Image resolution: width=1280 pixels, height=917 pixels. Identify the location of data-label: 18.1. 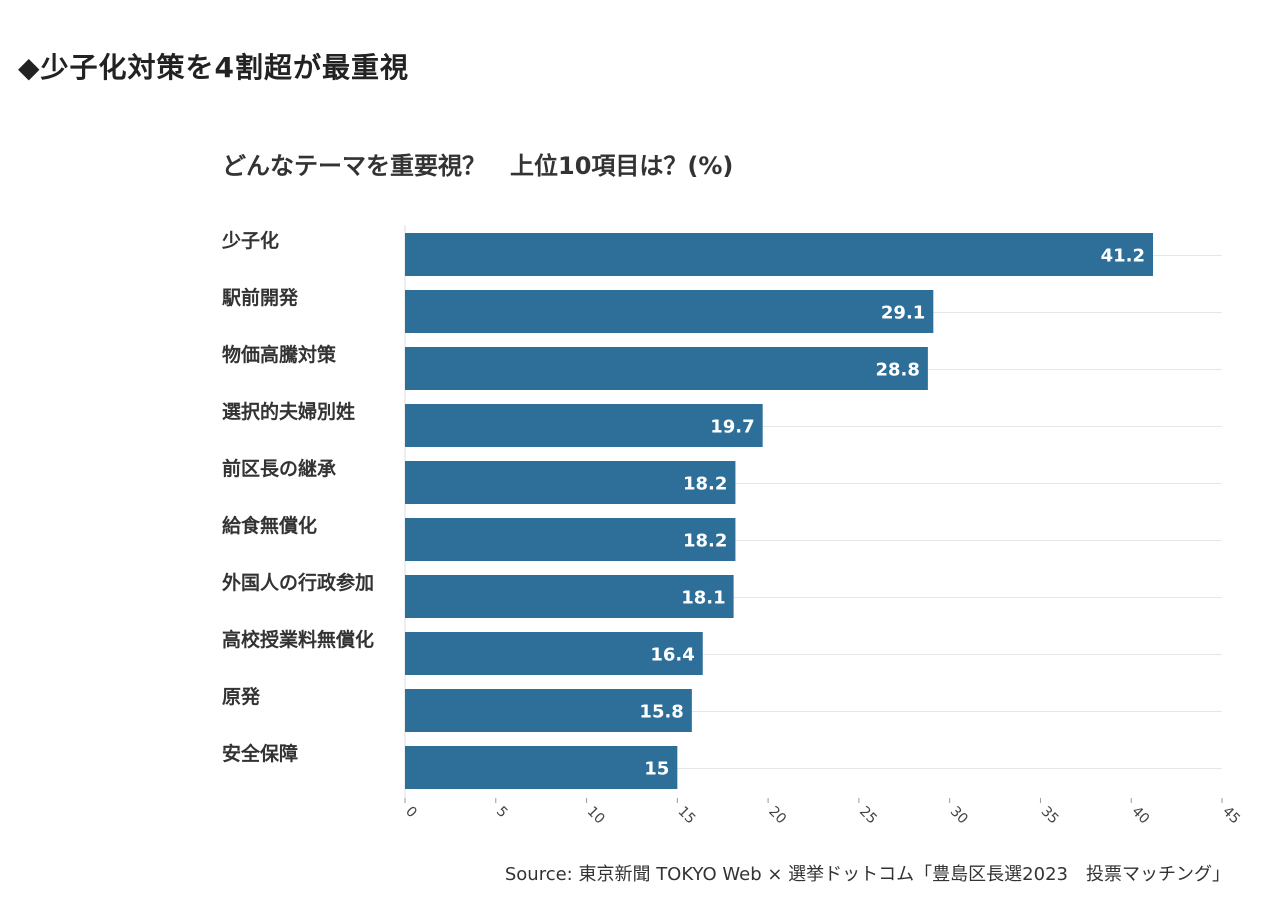
(703, 598).